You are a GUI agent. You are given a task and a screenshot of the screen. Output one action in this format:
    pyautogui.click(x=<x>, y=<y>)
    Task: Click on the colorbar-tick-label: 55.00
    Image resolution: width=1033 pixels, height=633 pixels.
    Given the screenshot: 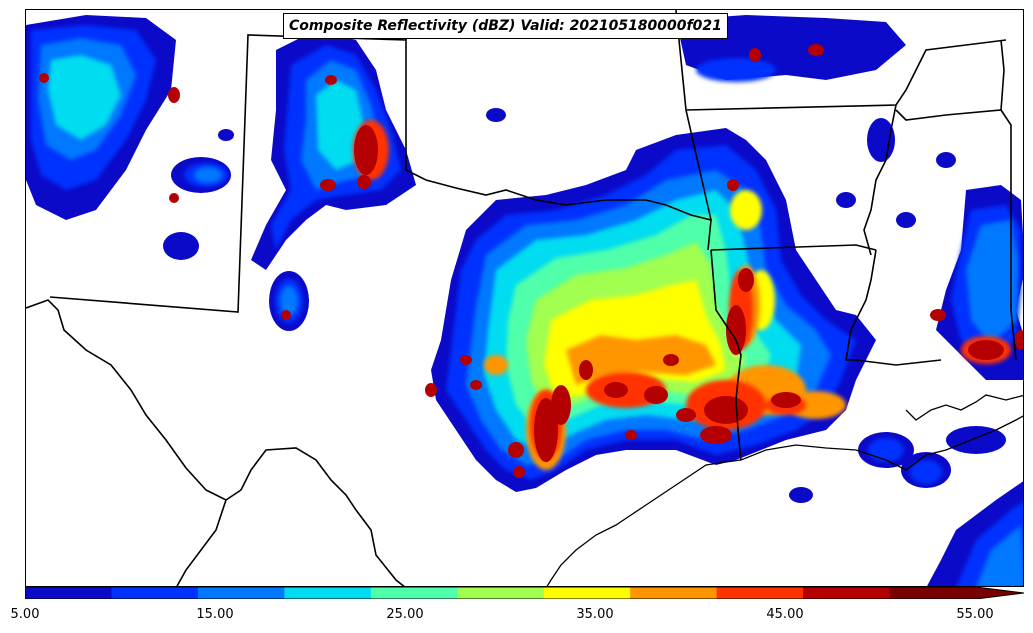 What is the action you would take?
    pyautogui.click(x=975, y=614)
    